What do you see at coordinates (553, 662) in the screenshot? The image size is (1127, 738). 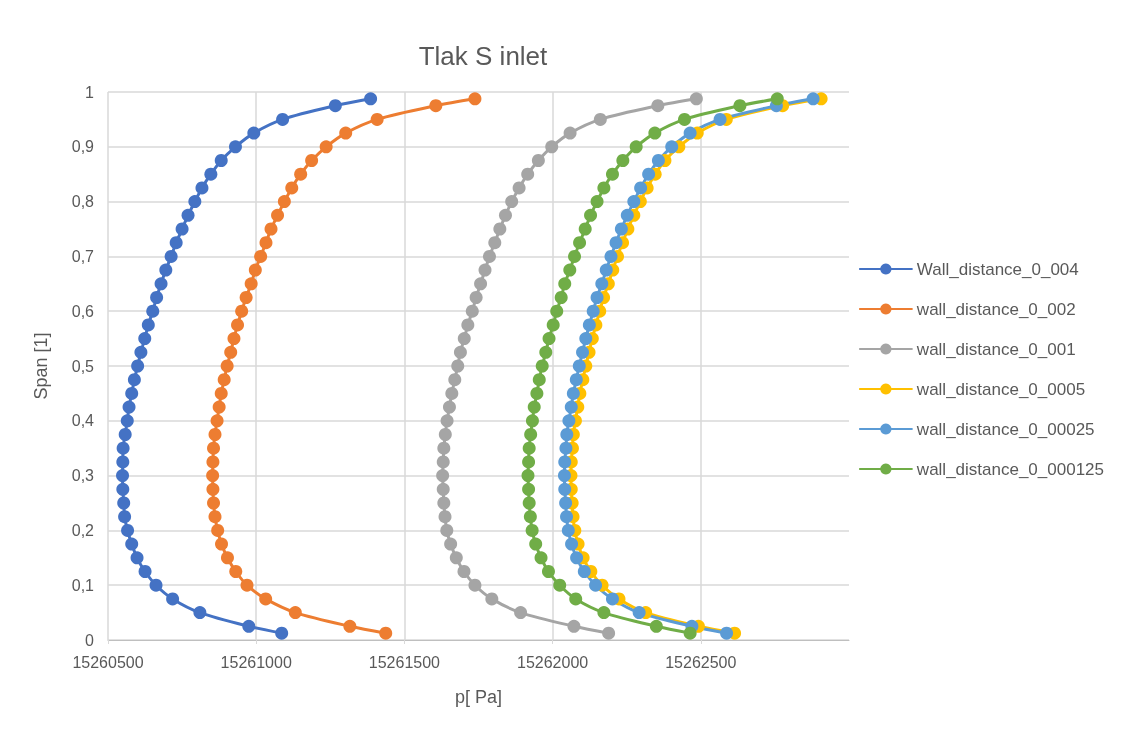 I see `x-tick-label: 15262000` at bounding box center [553, 662].